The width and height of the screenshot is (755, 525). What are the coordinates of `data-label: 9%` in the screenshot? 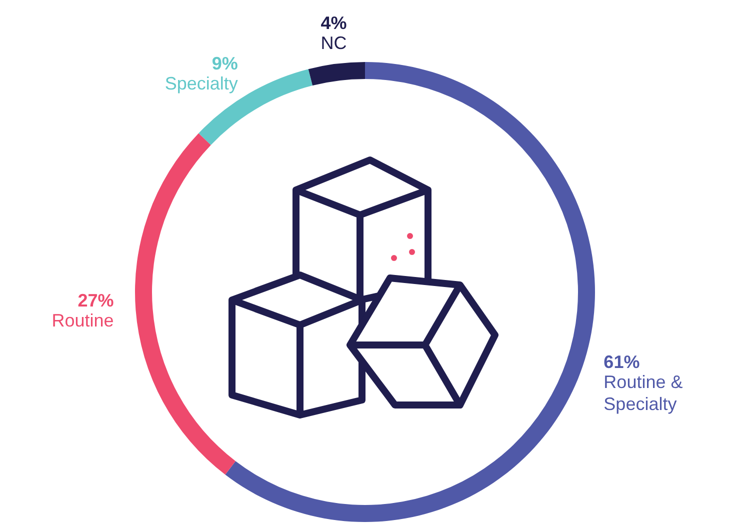 It's located at (225, 63).